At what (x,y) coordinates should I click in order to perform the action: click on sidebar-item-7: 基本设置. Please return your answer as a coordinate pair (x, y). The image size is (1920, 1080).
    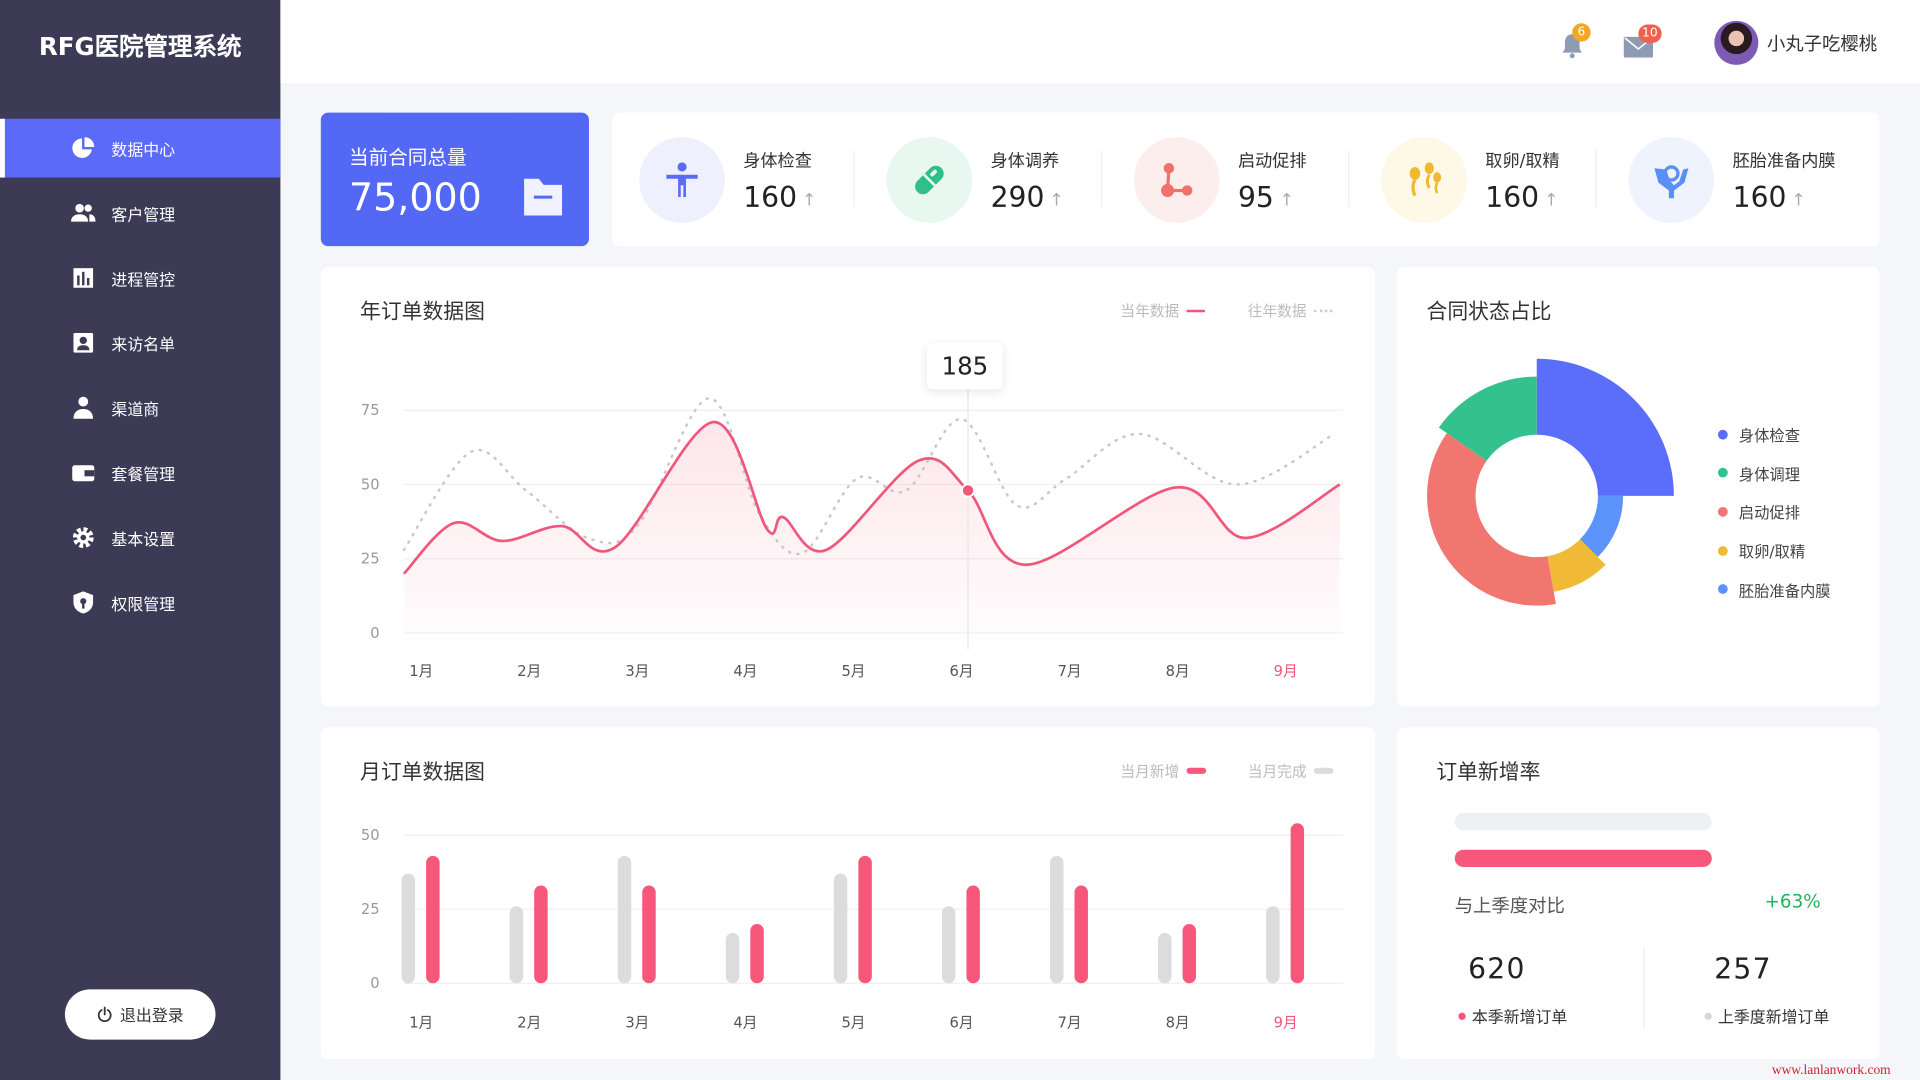
    Looking at the image, I should click on (140, 537).